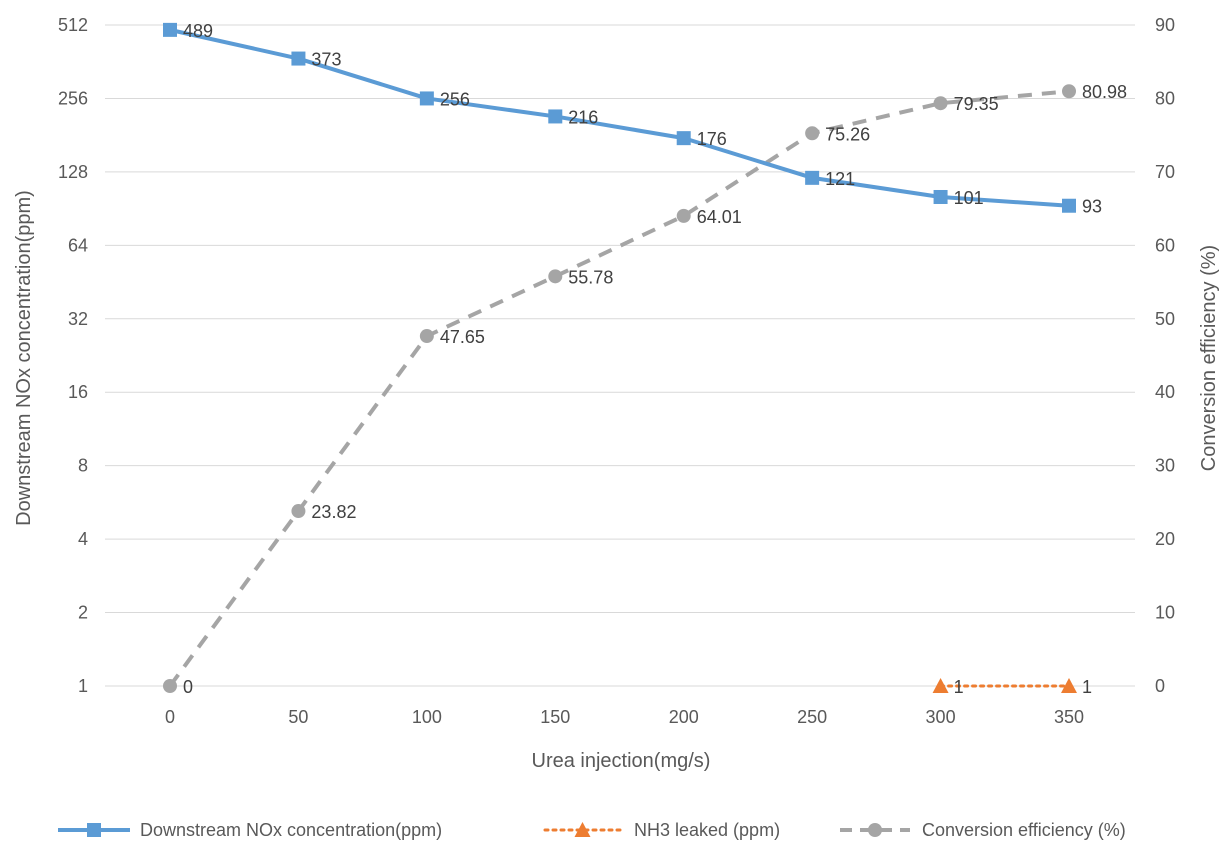 The height and width of the screenshot is (843, 1222). I want to click on data-label: 256, so click(455, 99).